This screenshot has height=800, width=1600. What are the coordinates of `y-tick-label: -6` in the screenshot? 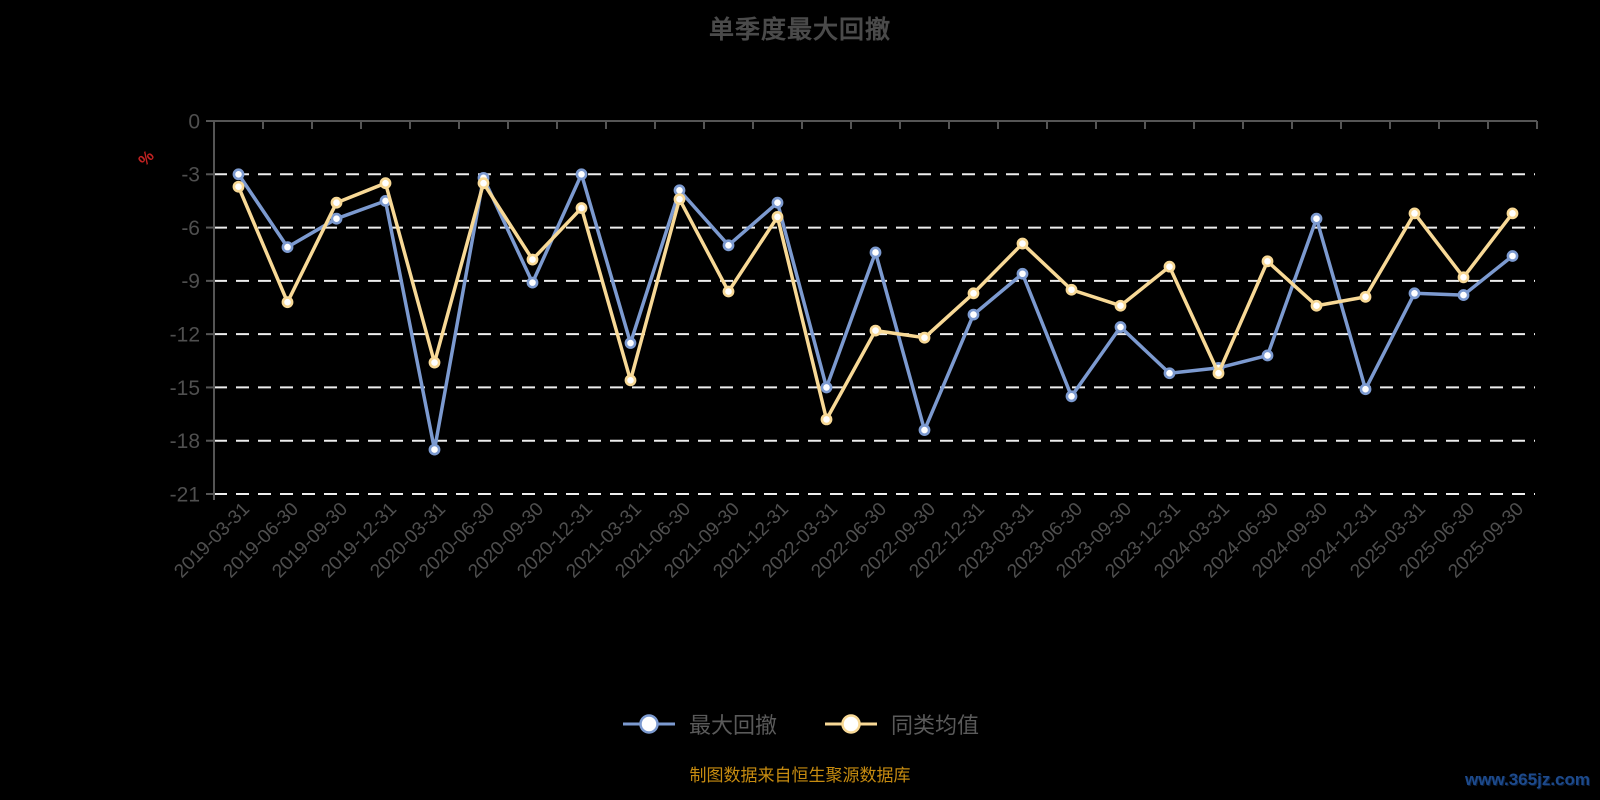 It's located at (190, 228).